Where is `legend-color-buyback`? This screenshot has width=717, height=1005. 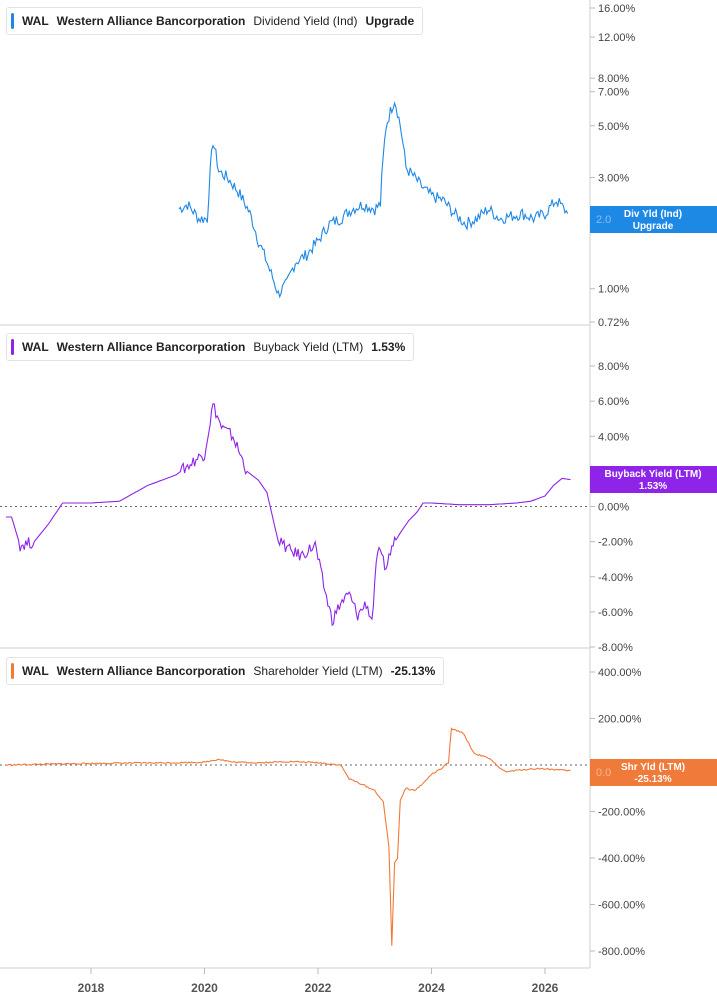
legend-color-buyback is located at coordinates (12, 347).